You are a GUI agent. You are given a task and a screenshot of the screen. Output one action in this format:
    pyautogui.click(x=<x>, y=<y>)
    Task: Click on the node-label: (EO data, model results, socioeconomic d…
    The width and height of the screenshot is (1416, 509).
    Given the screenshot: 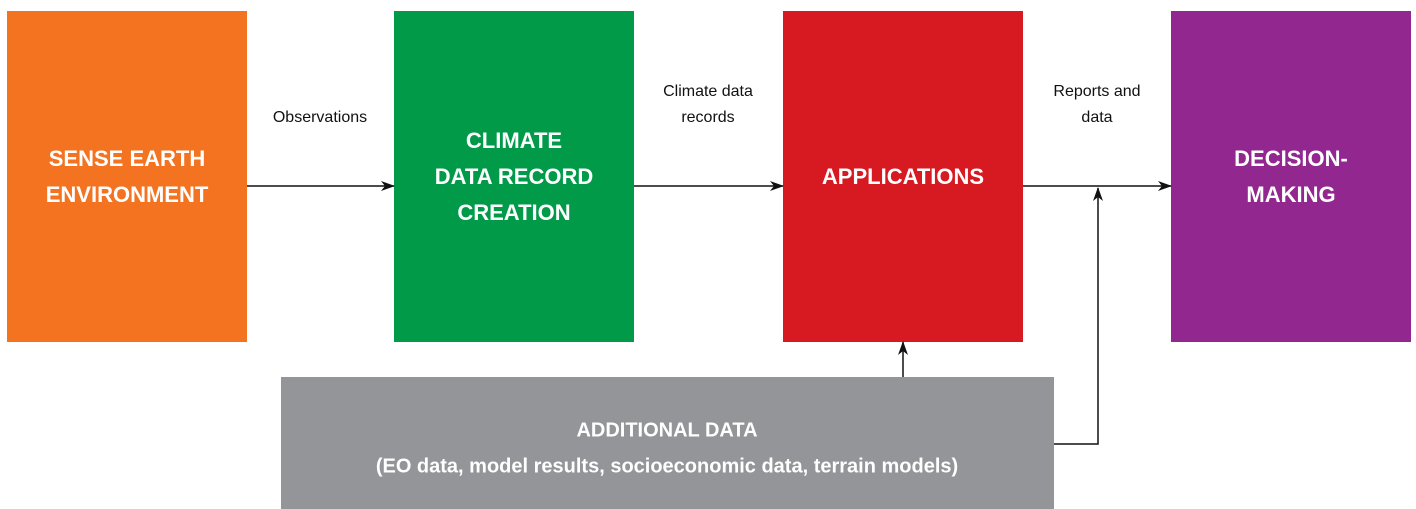 What is the action you would take?
    pyautogui.click(x=667, y=466)
    